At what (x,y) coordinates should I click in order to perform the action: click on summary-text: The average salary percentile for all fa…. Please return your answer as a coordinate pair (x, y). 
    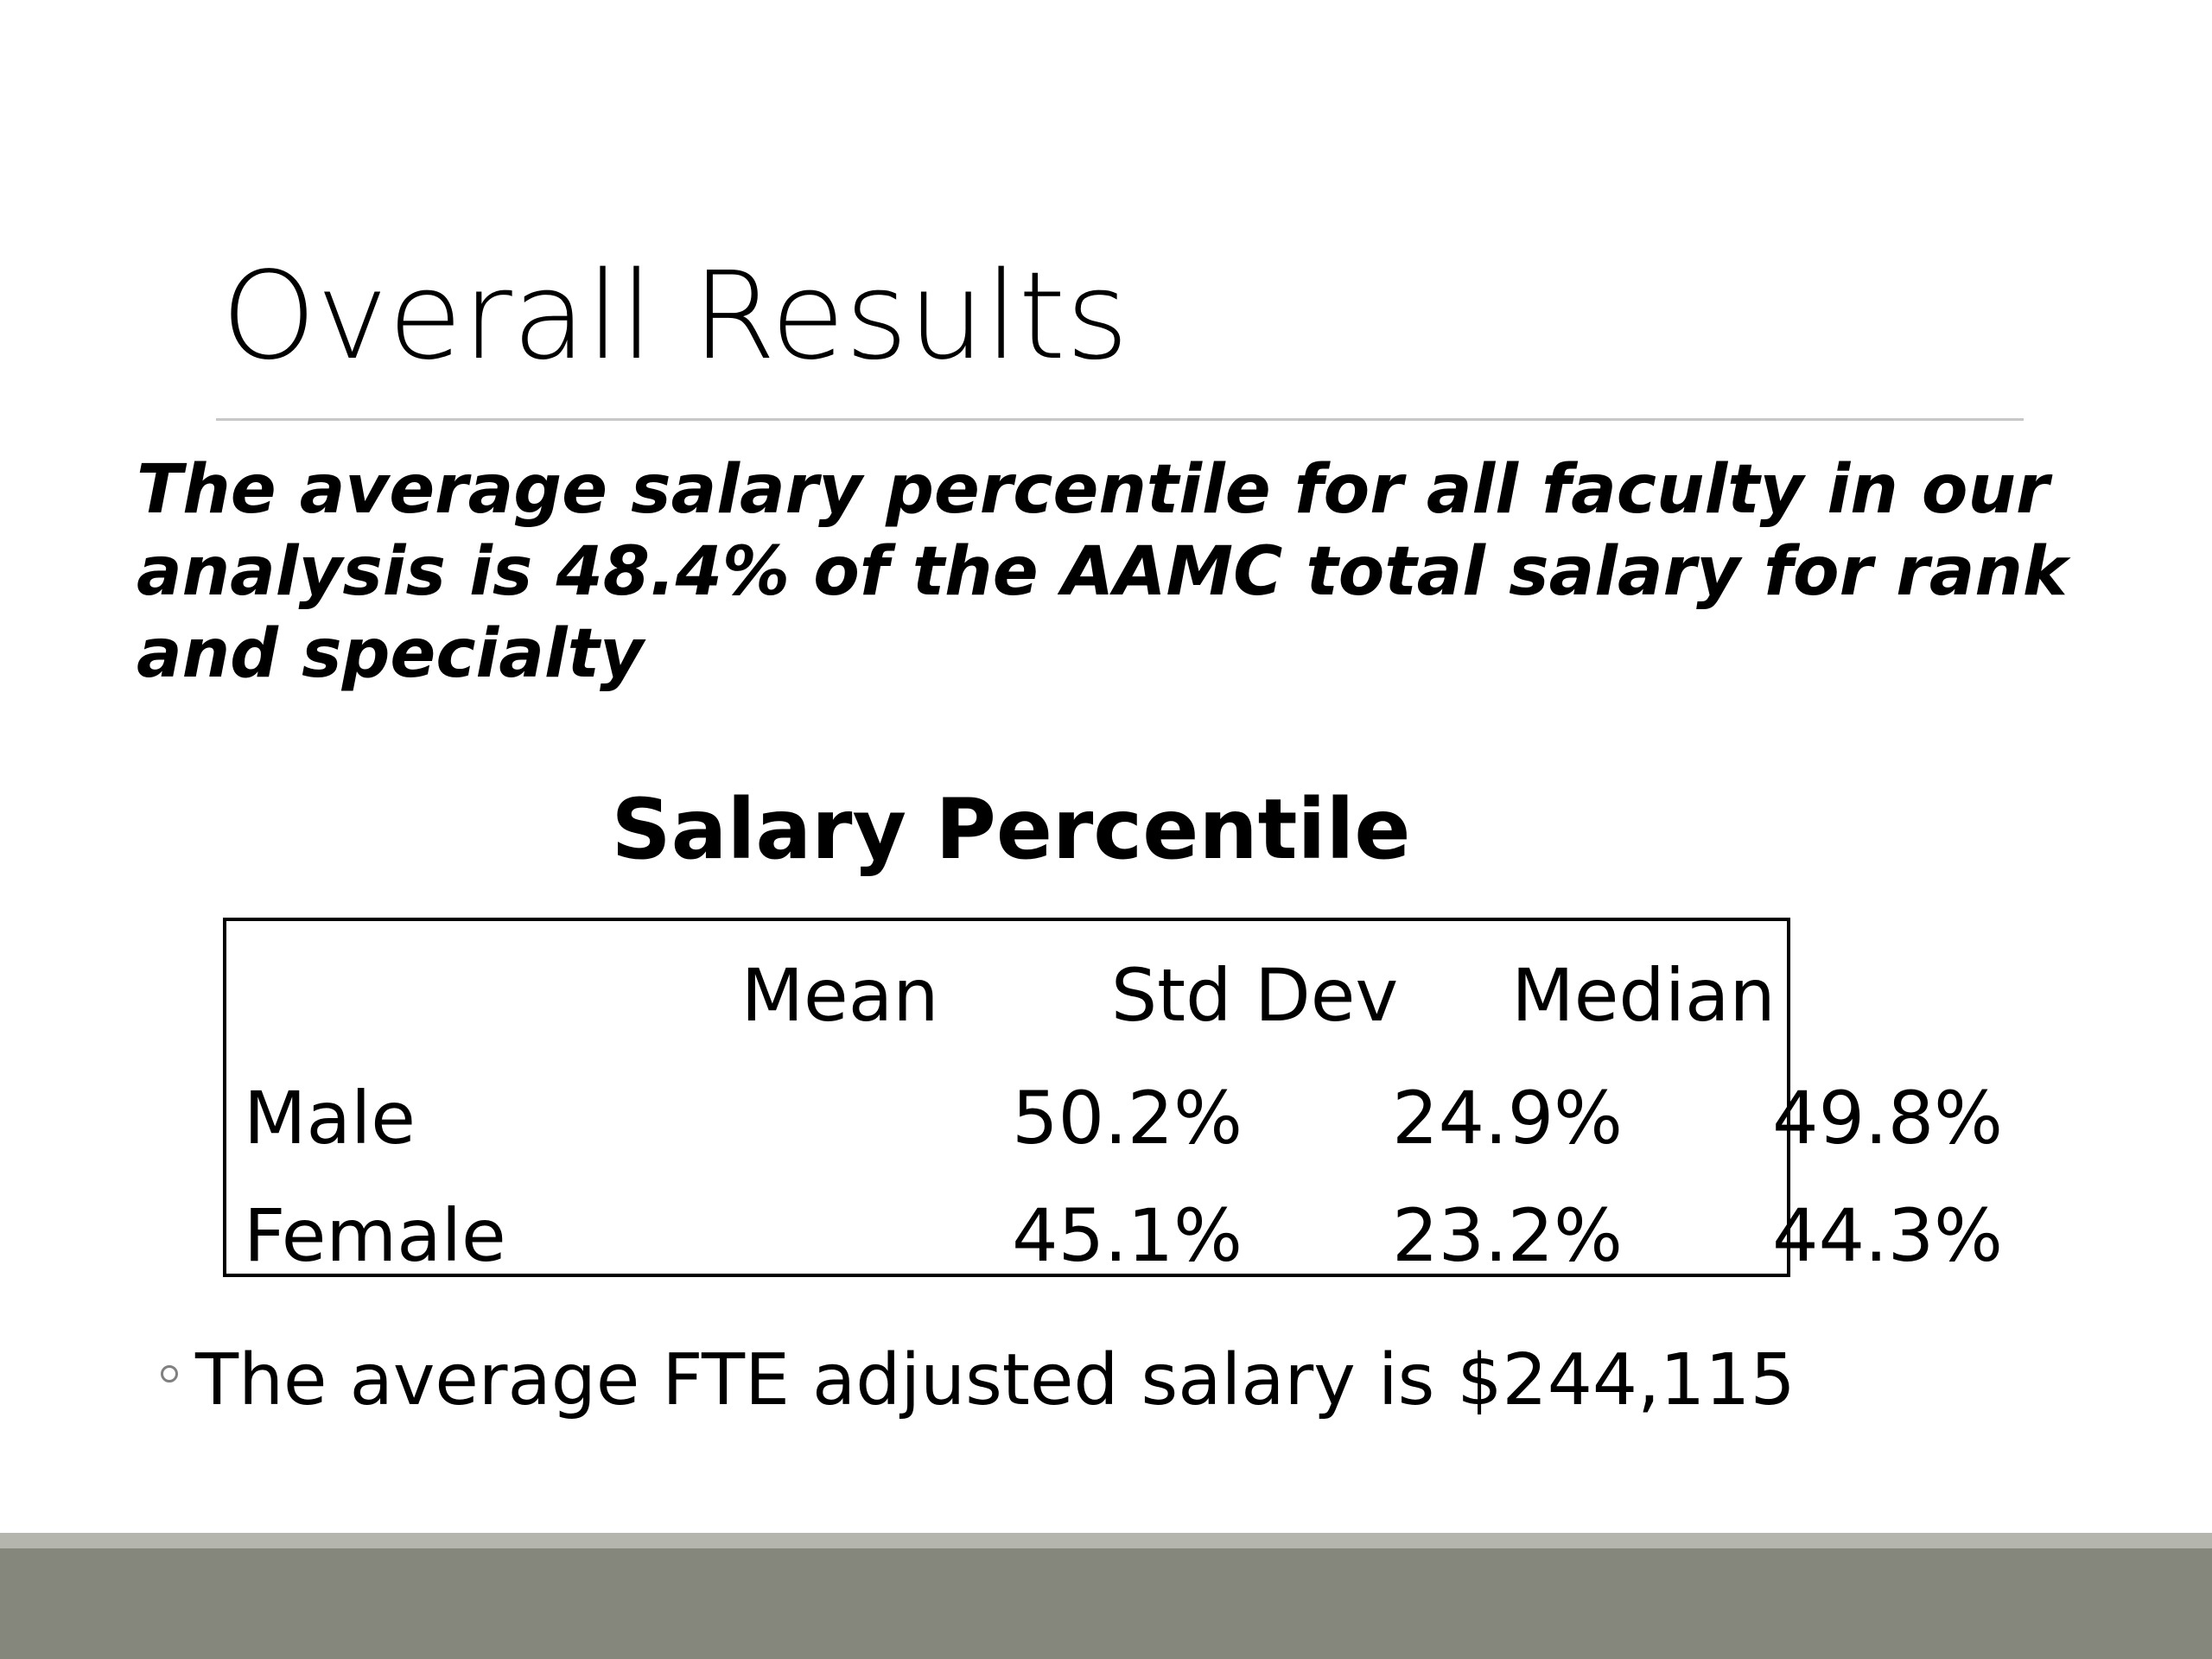
    Looking at the image, I should click on (1102, 572).